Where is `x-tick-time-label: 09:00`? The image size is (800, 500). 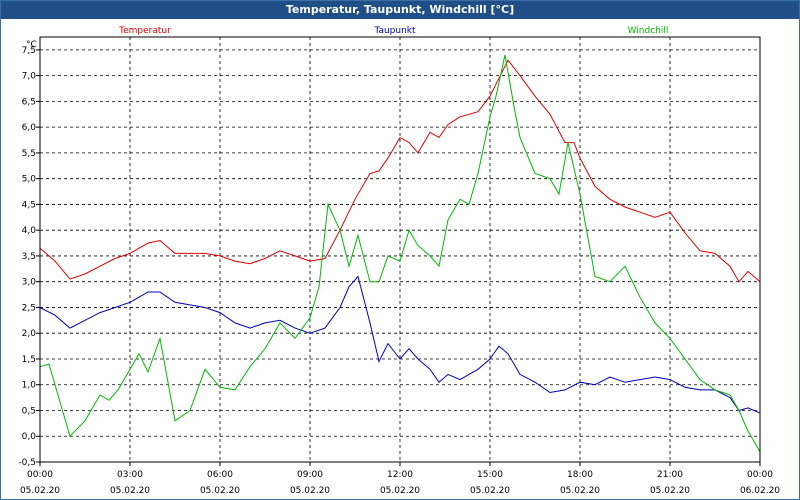
x-tick-time-label: 09:00 is located at coordinates (310, 475).